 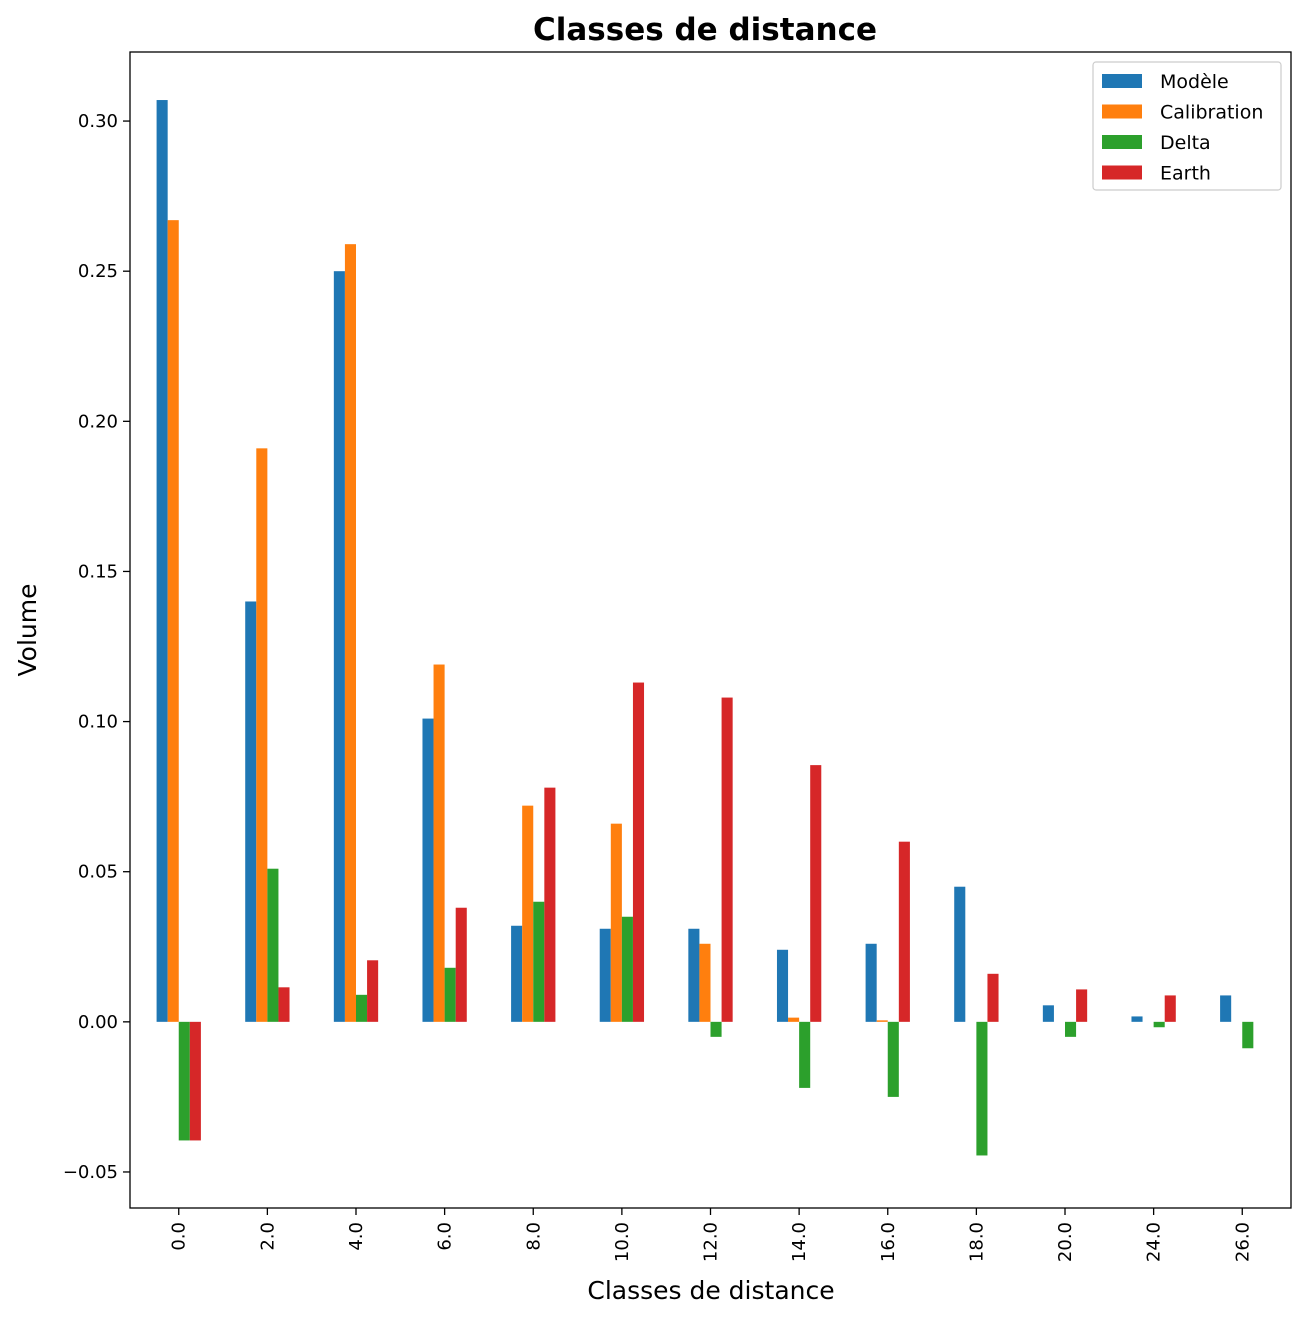 What do you see at coordinates (1065, 1242) in the screenshot?
I see `x-tick-label: 20.0` at bounding box center [1065, 1242].